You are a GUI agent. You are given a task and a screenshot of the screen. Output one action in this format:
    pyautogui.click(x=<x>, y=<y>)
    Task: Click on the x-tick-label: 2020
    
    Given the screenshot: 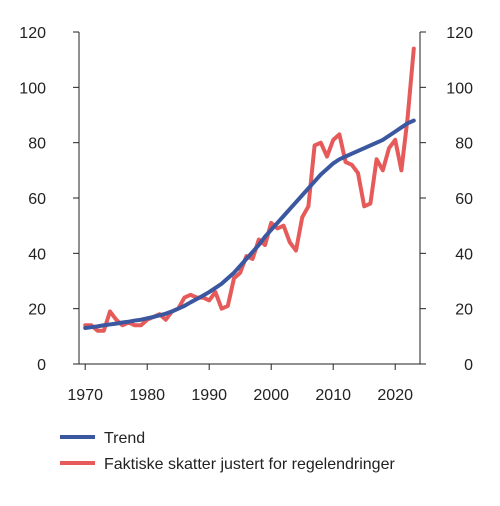 What is the action you would take?
    pyautogui.click(x=395, y=395)
    